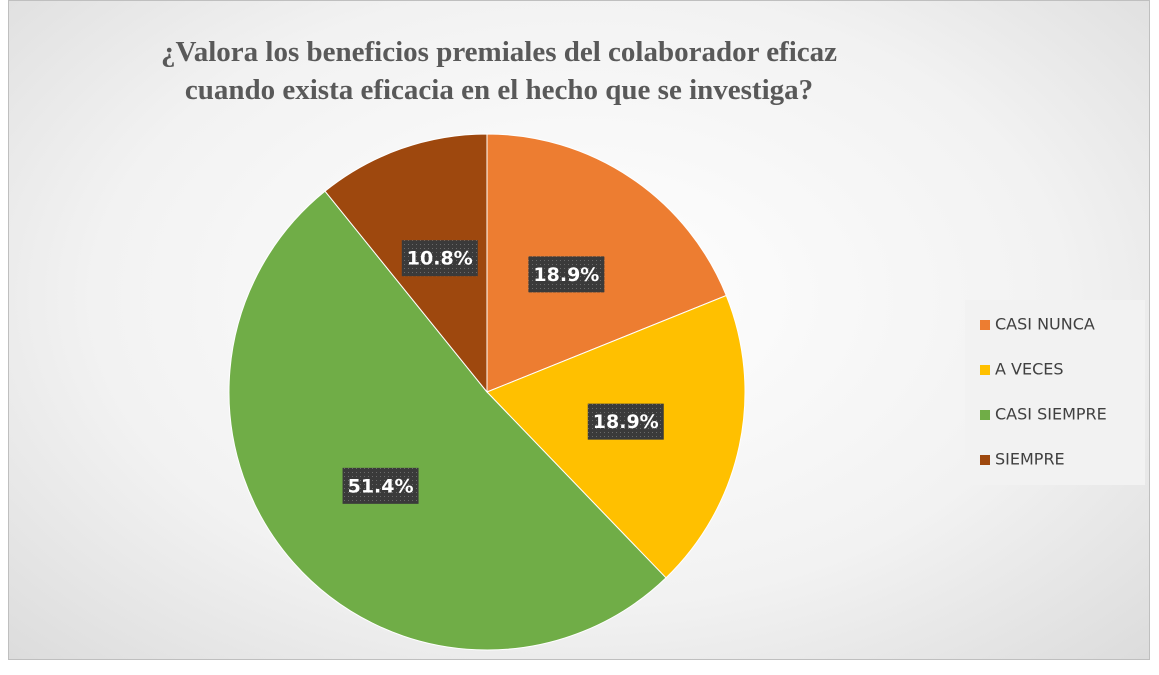 This screenshot has width=1159, height=675. What do you see at coordinates (1030, 459) in the screenshot?
I see `legend-label: SIEMPRE` at bounding box center [1030, 459].